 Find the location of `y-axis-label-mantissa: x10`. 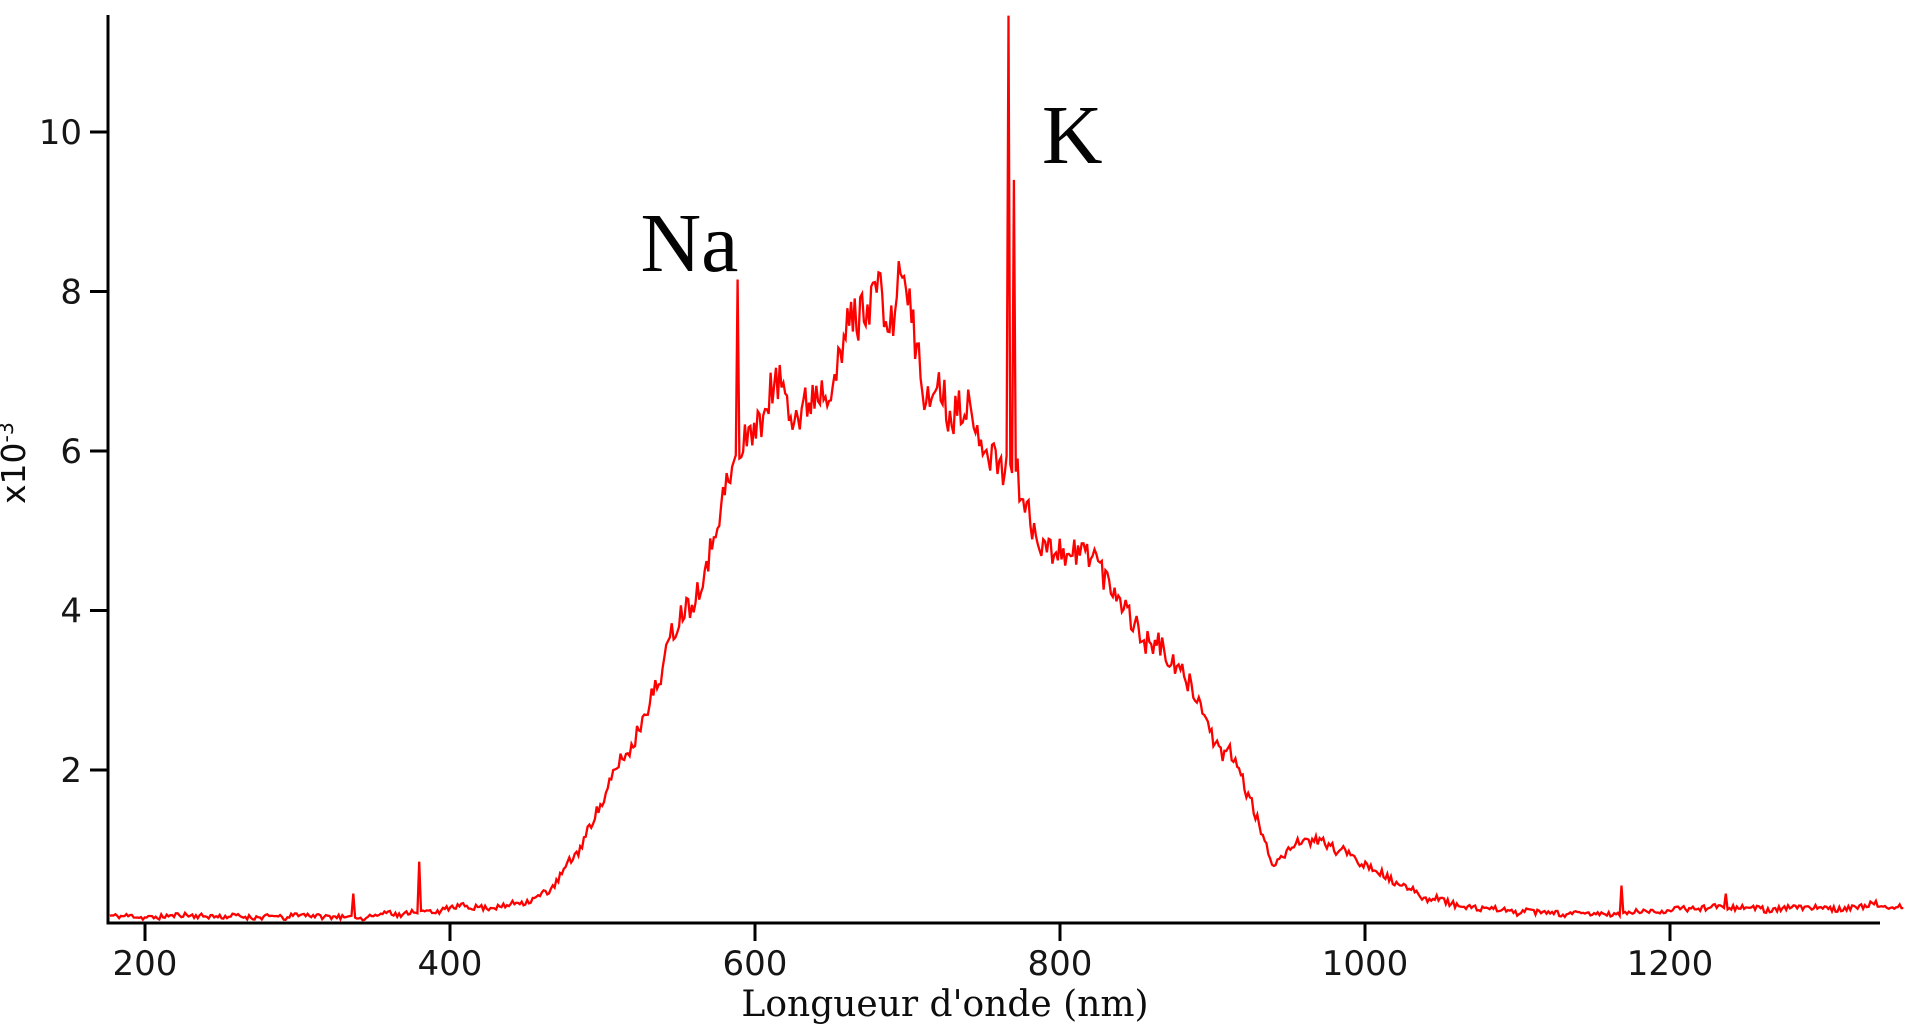

y-axis-label-mantissa: x10 is located at coordinates (16, 473).